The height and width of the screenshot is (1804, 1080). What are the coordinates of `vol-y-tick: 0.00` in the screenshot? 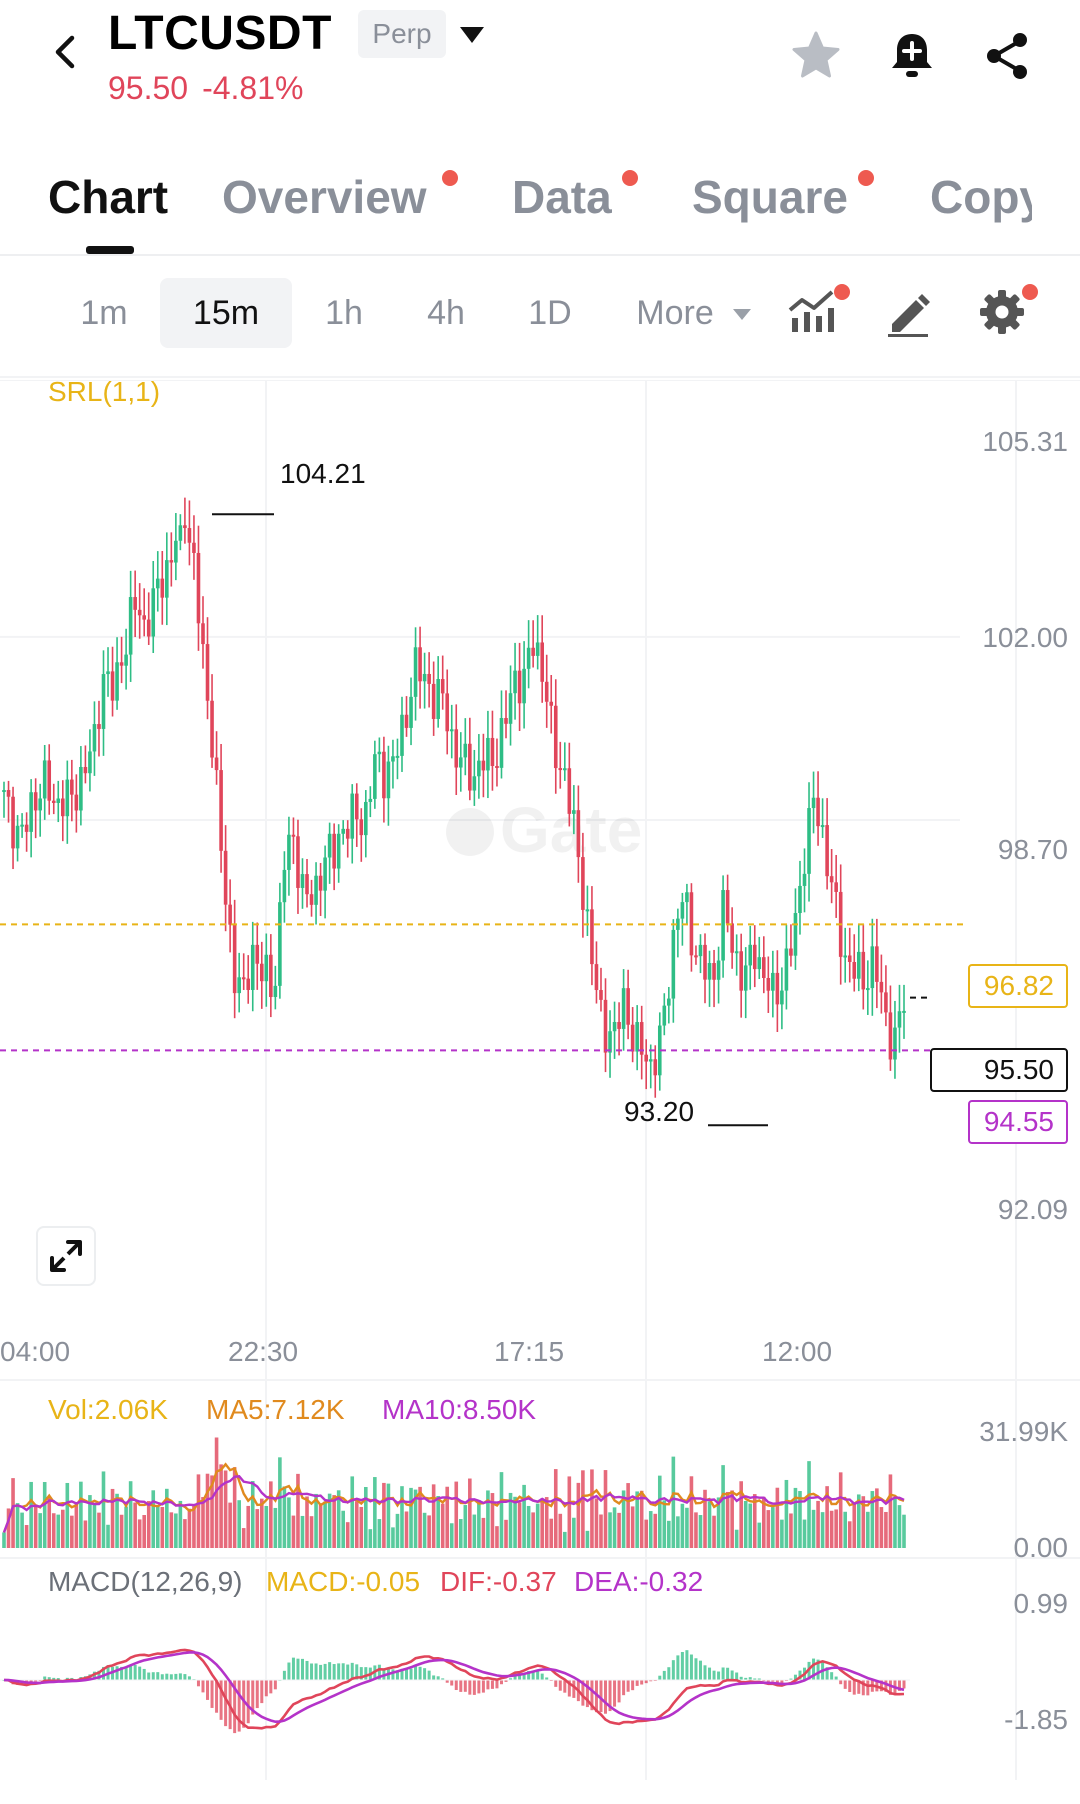 It's located at (1041, 1547).